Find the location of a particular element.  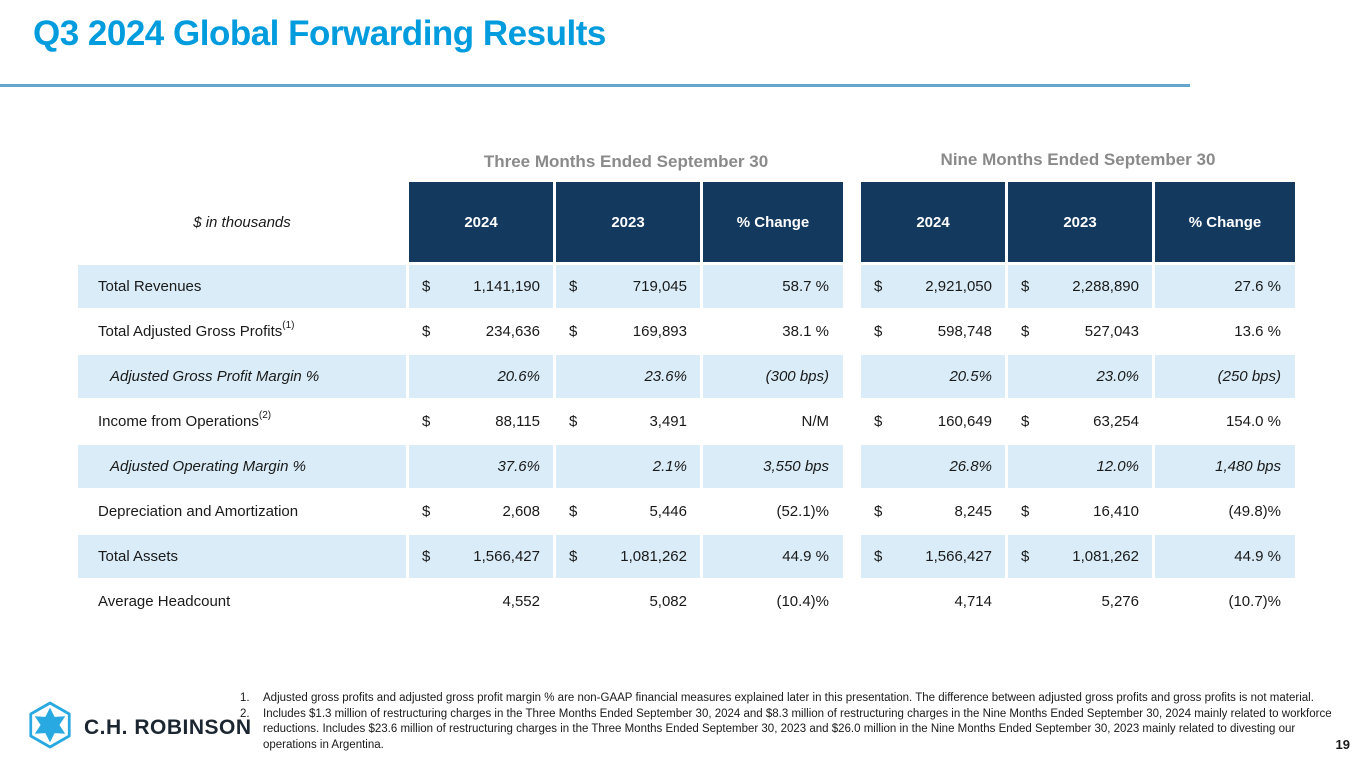

value: 58.7 % is located at coordinates (805, 286).